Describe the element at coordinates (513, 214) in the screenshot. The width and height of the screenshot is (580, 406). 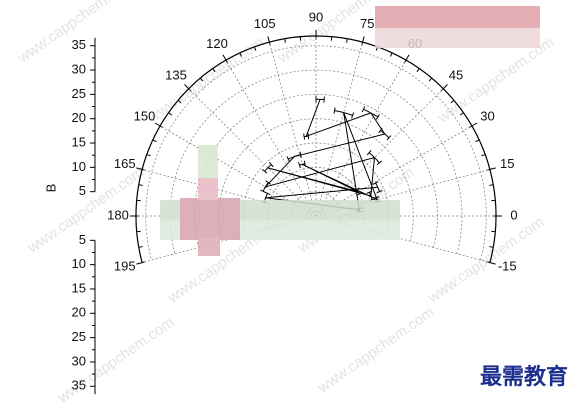
I see `theta-tick-label: 0` at that location.